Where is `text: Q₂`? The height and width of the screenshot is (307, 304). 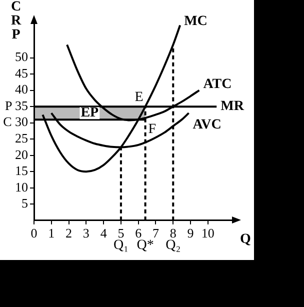
text: Q₂ is located at coordinates (173, 246).